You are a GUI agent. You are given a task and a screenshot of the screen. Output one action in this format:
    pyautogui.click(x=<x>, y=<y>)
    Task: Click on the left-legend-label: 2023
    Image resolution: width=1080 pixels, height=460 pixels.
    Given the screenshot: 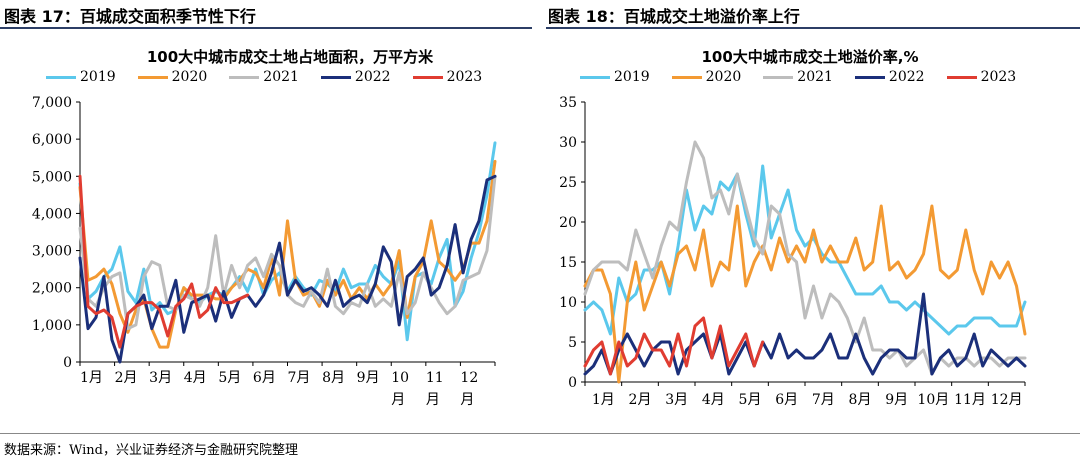 What is the action you would take?
    pyautogui.click(x=464, y=77)
    